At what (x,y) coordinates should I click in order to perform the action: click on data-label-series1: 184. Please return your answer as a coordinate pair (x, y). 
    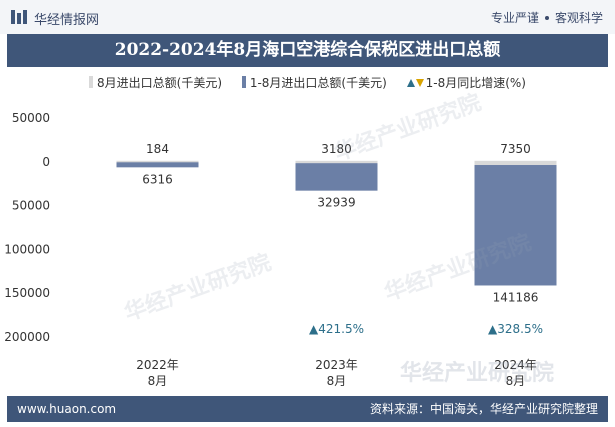
    Looking at the image, I should click on (157, 149).